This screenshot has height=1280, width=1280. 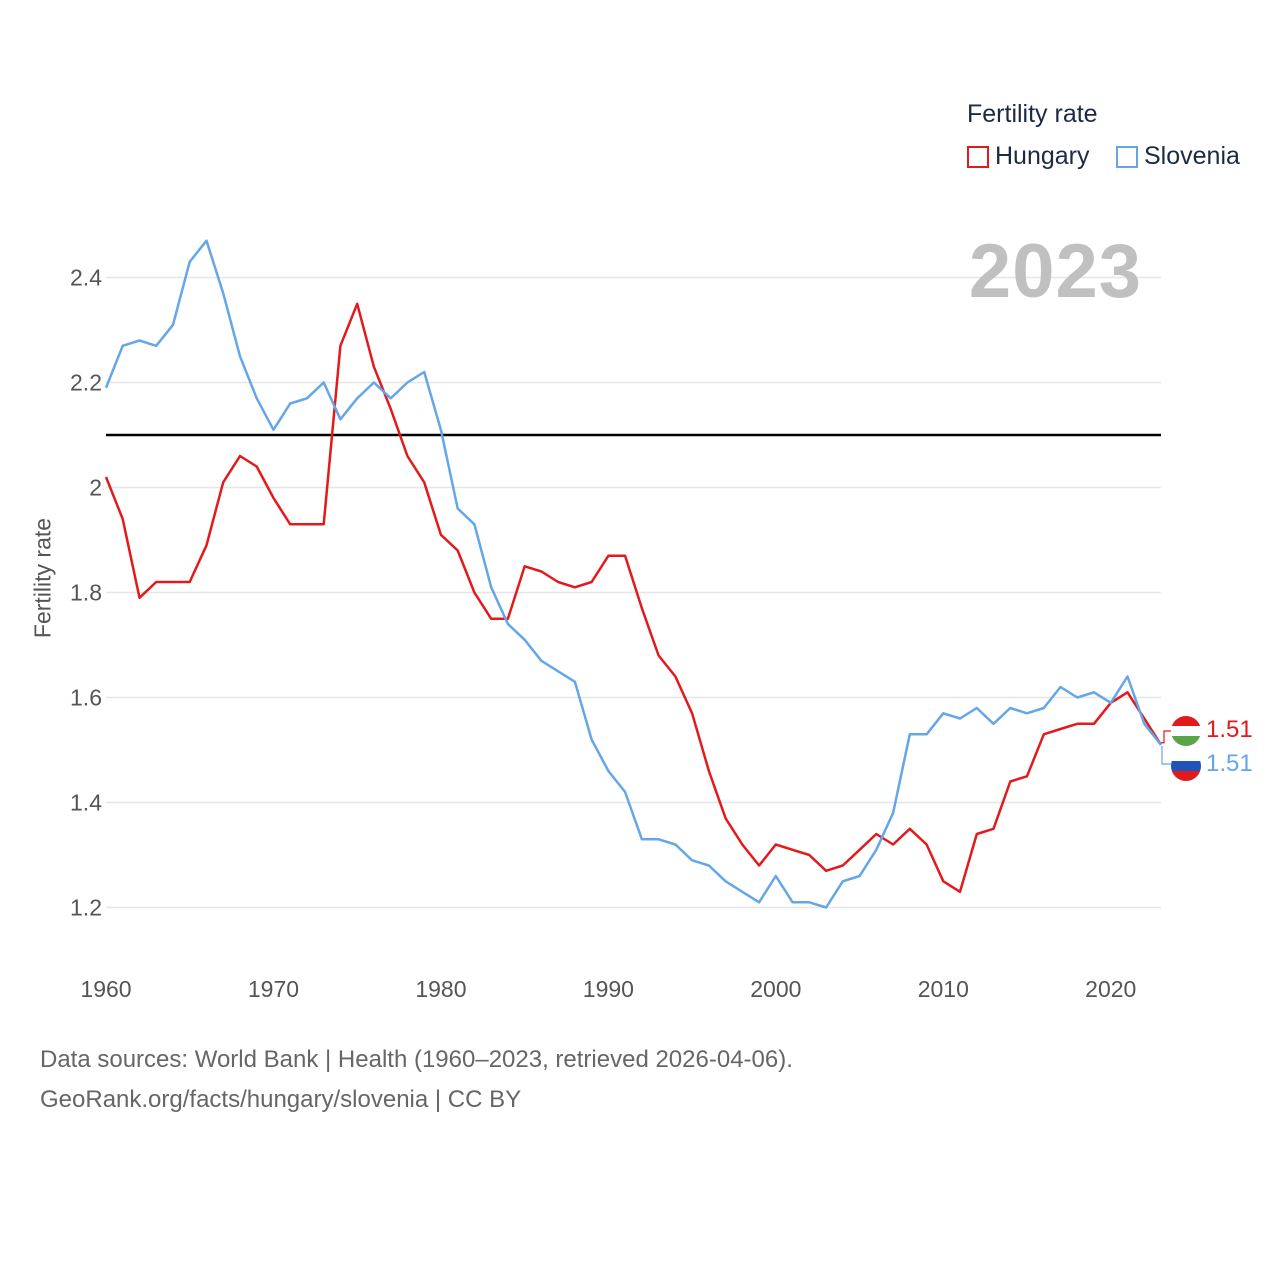 What do you see at coordinates (86, 278) in the screenshot?
I see `y-tick-label: 2.4` at bounding box center [86, 278].